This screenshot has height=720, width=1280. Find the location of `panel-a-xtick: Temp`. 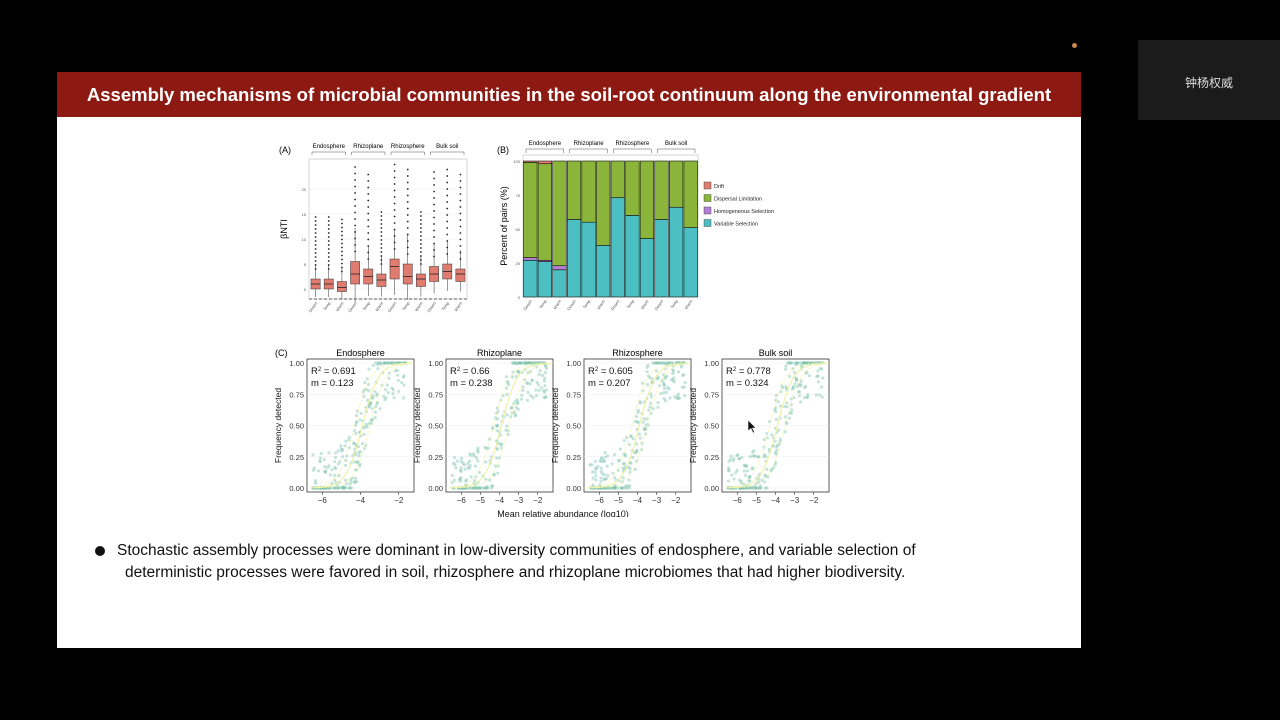

panel-a-xtick: Temp is located at coordinates (406, 306).